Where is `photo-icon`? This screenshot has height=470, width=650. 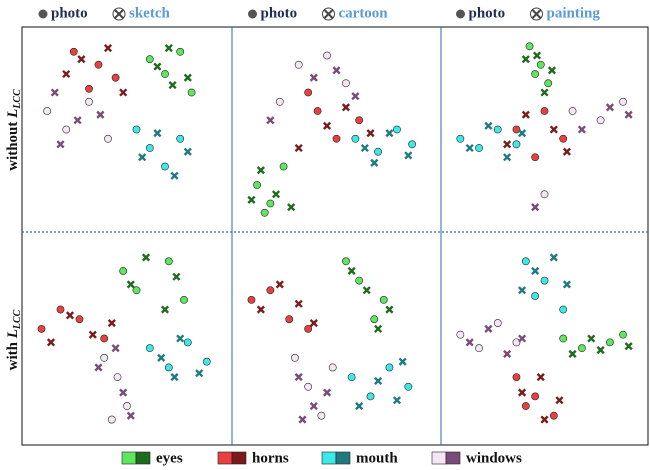
photo-icon is located at coordinates (460, 14).